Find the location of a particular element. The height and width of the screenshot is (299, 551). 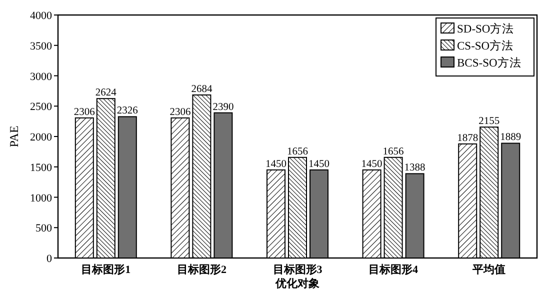

legend-label: BCS-SO方法 is located at coordinates (489, 63).